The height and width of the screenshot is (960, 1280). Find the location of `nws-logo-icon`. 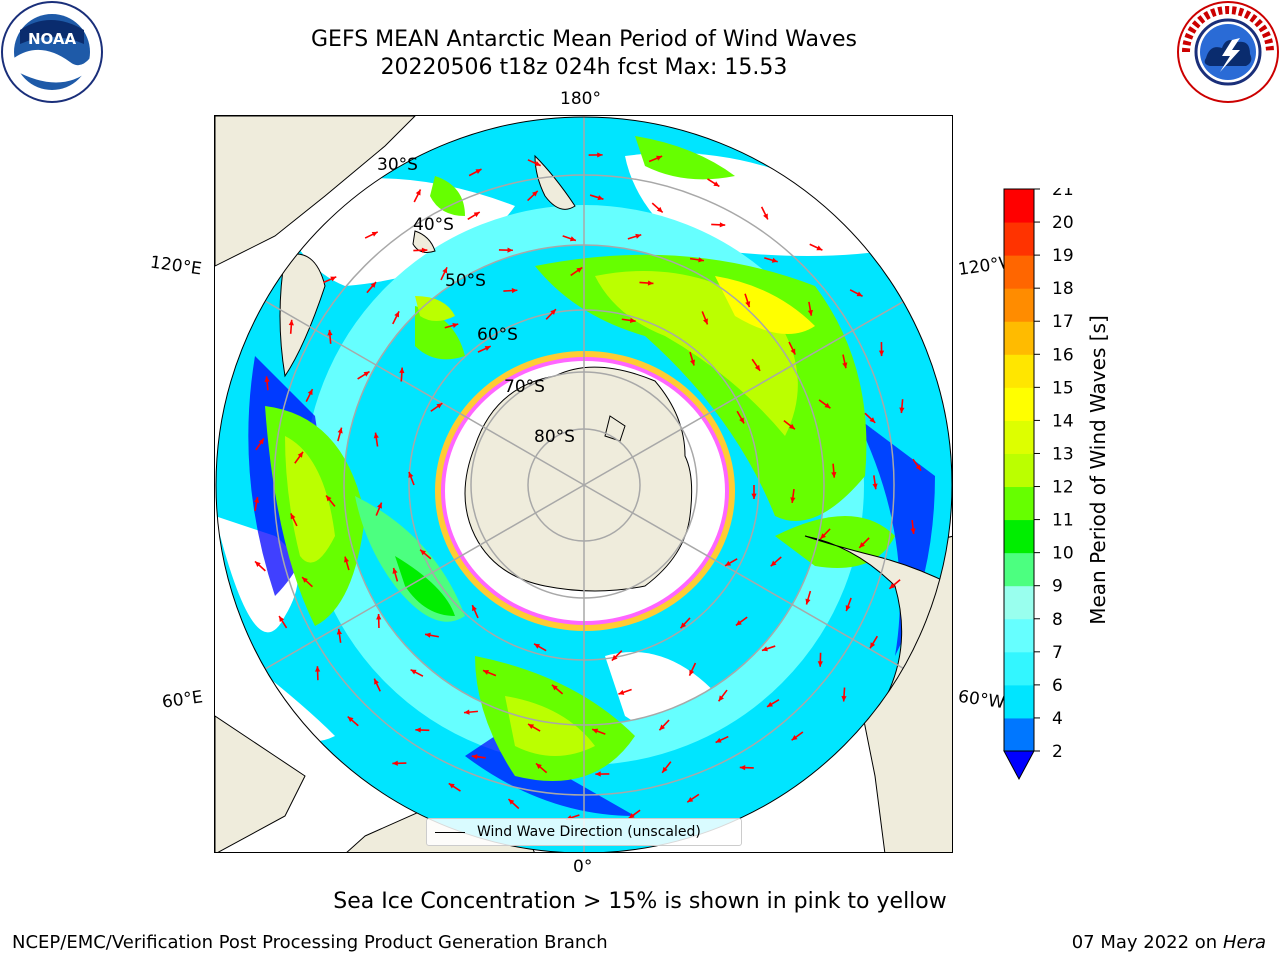

nws-logo-icon is located at coordinates (1228, 52).